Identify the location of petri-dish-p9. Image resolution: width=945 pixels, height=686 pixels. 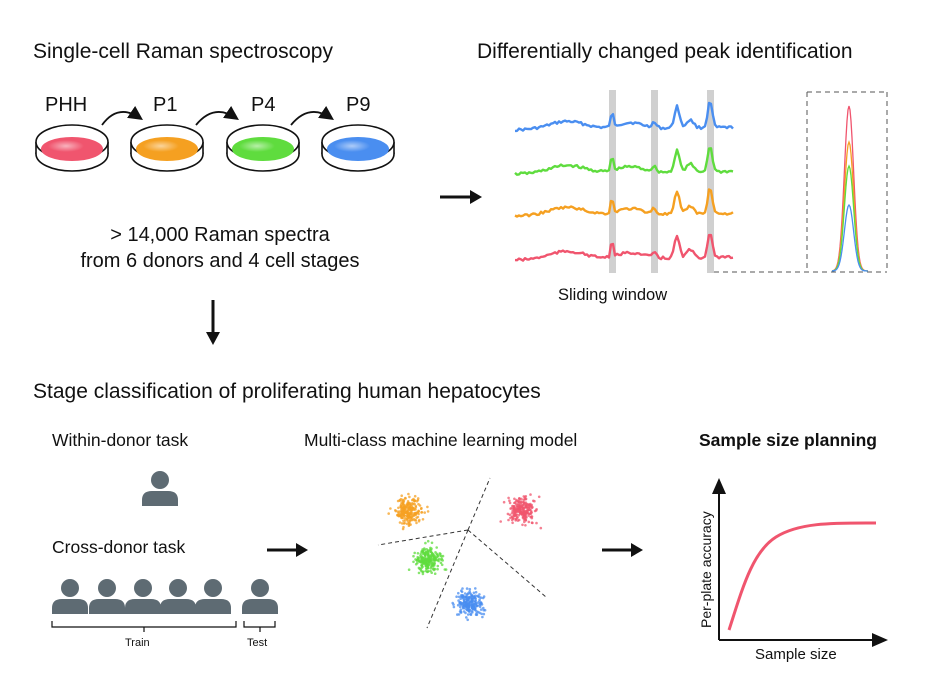
(358, 148).